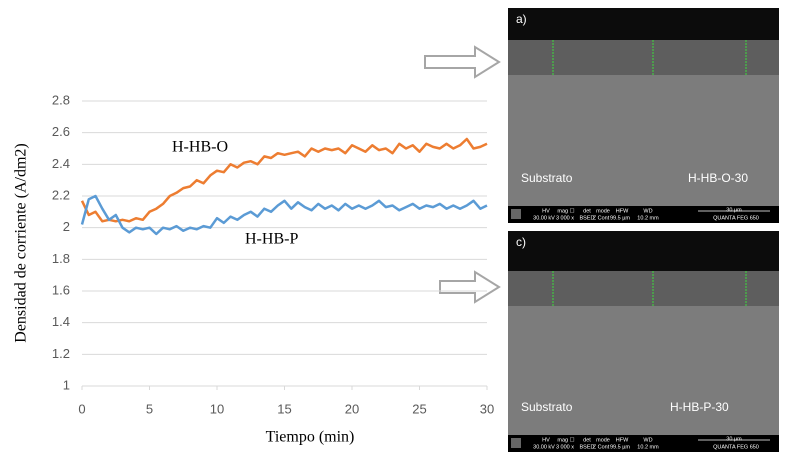 This screenshot has width=790, height=459. I want to click on y-axis-label: Densidad de corriente (A/dm2), so click(21, 242).